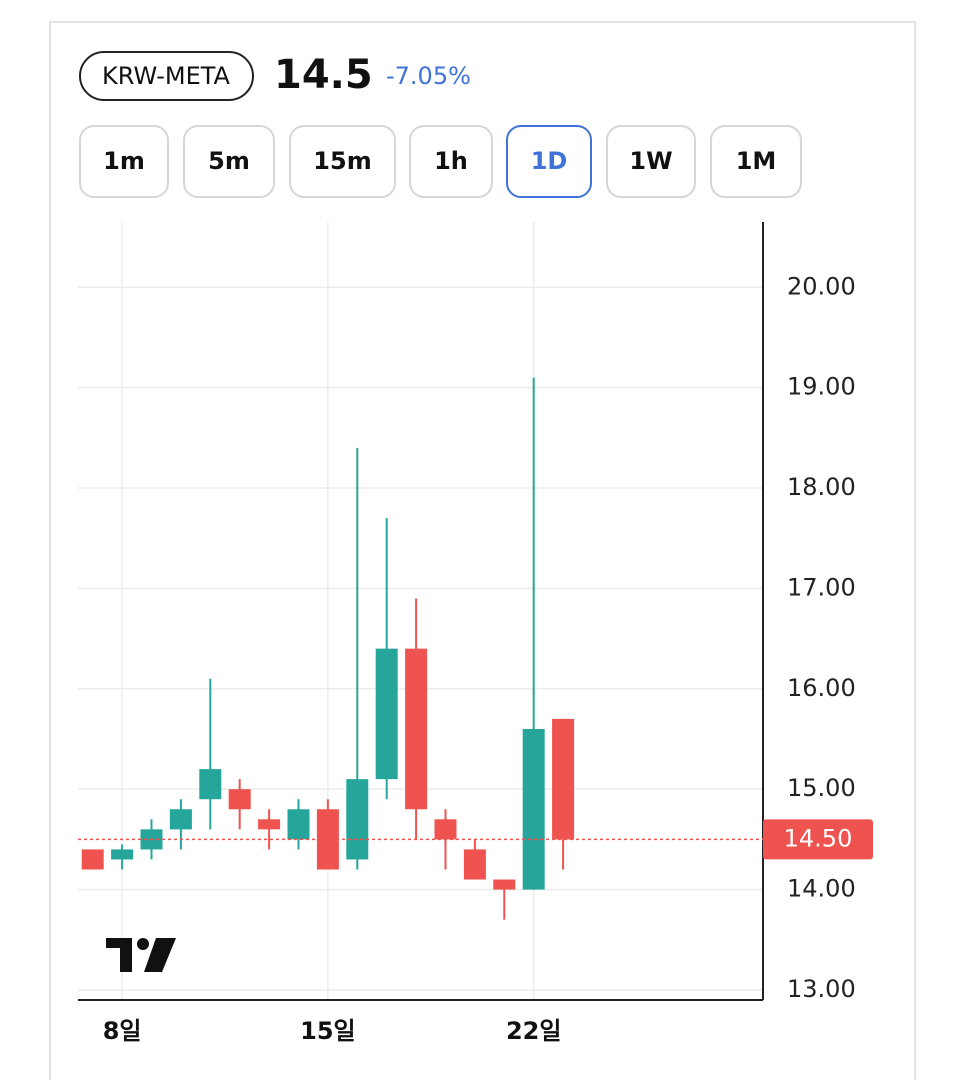 The image size is (965, 1080). Describe the element at coordinates (327, 1031) in the screenshot. I see `x-tick-label: 15일` at that location.